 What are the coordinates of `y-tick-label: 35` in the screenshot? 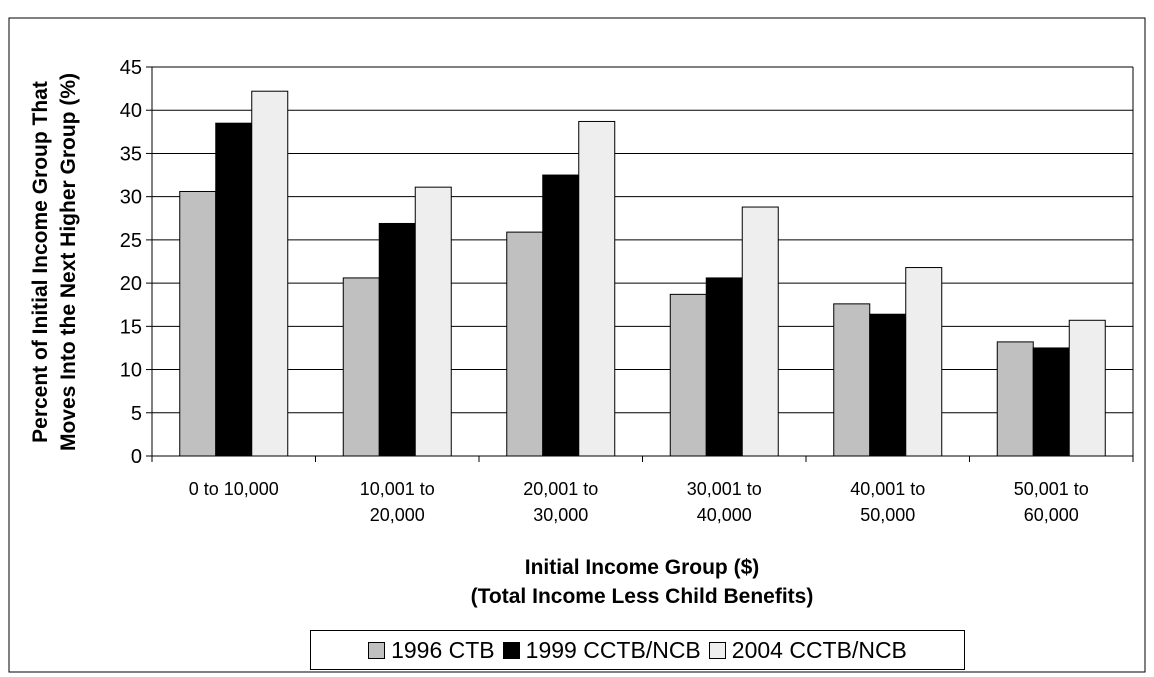 It's located at (131, 154).